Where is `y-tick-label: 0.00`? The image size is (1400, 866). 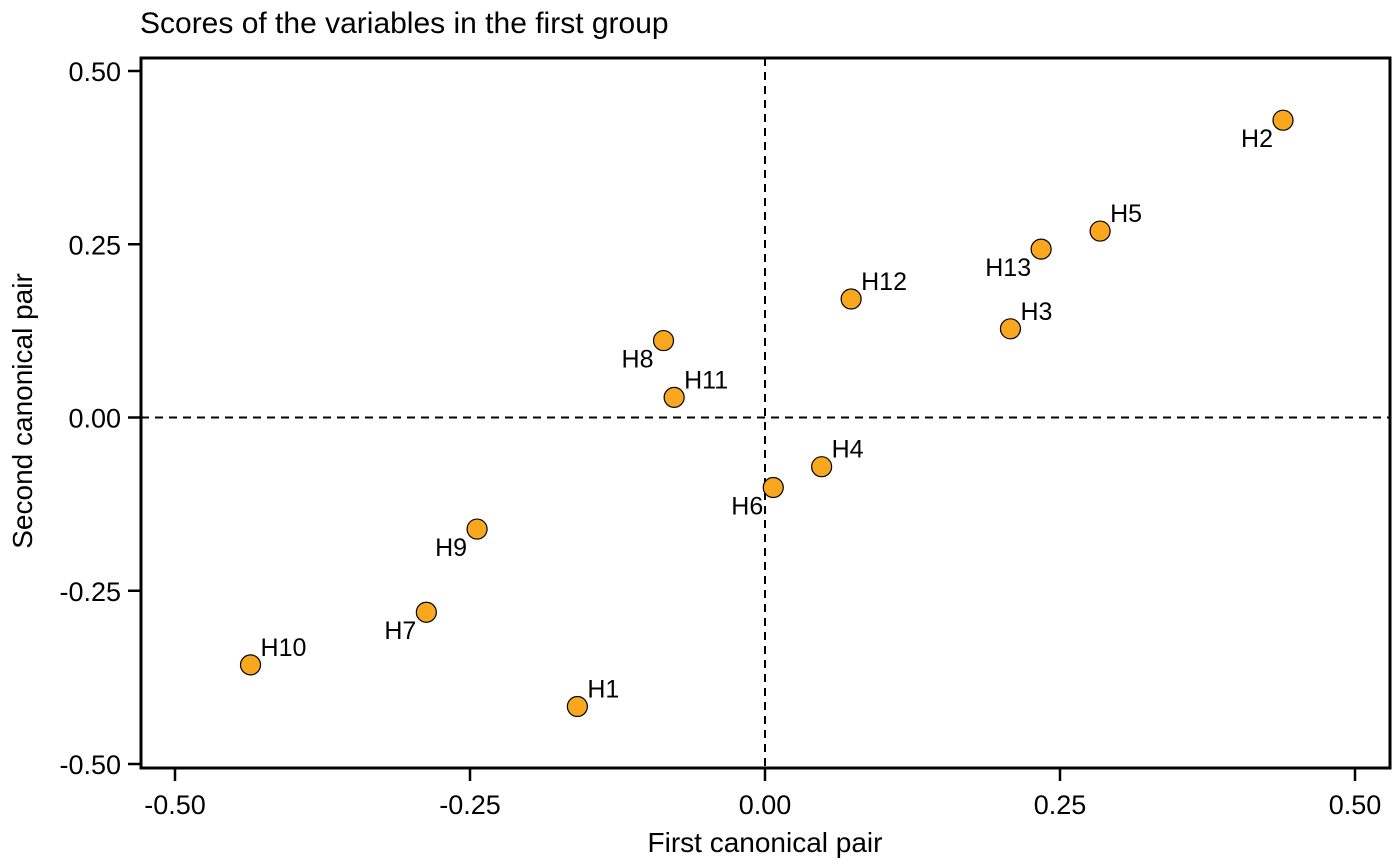
y-tick-label: 0.00 is located at coordinates (94, 419).